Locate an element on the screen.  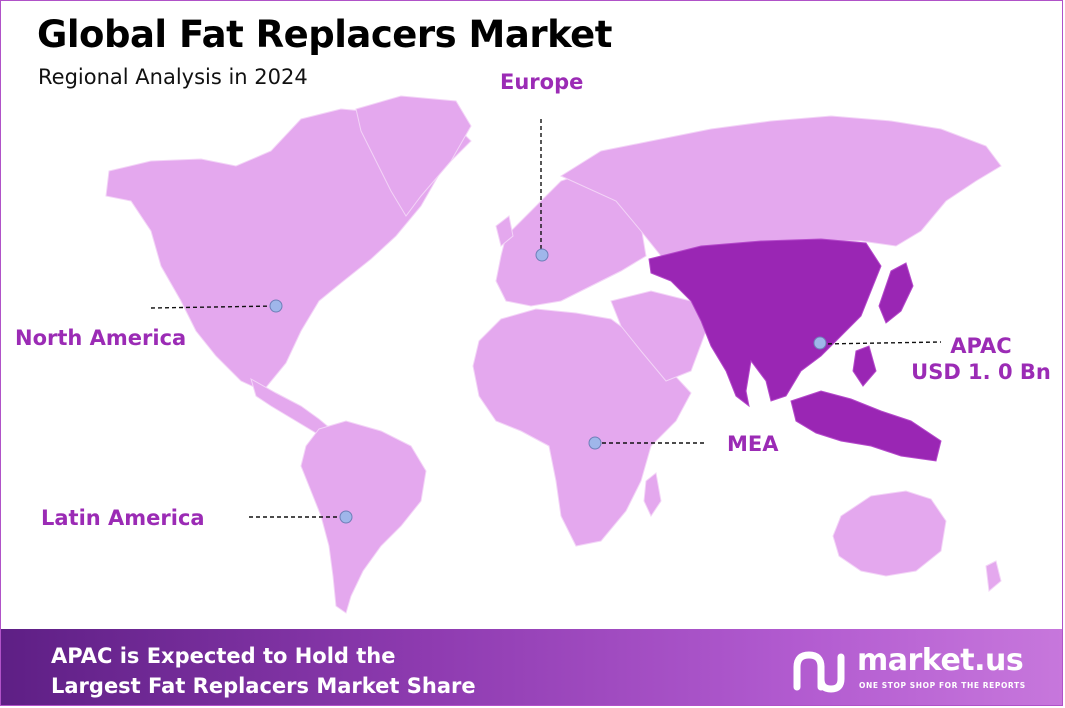
south-america-landmass is located at coordinates (363, 517).